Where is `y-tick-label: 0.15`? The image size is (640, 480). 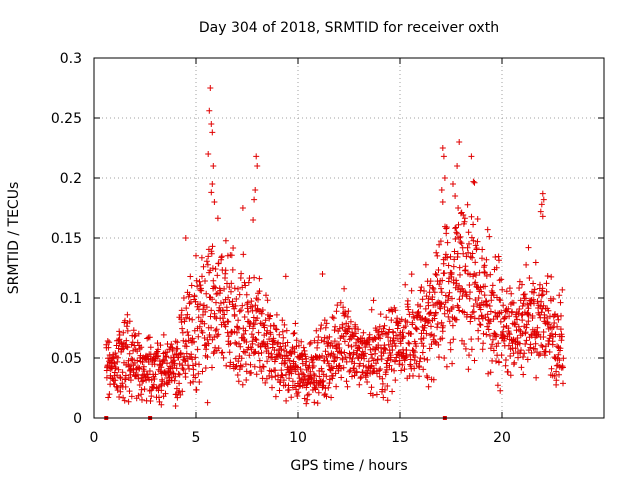
y-tick-label: 0.15 is located at coordinates (66, 239).